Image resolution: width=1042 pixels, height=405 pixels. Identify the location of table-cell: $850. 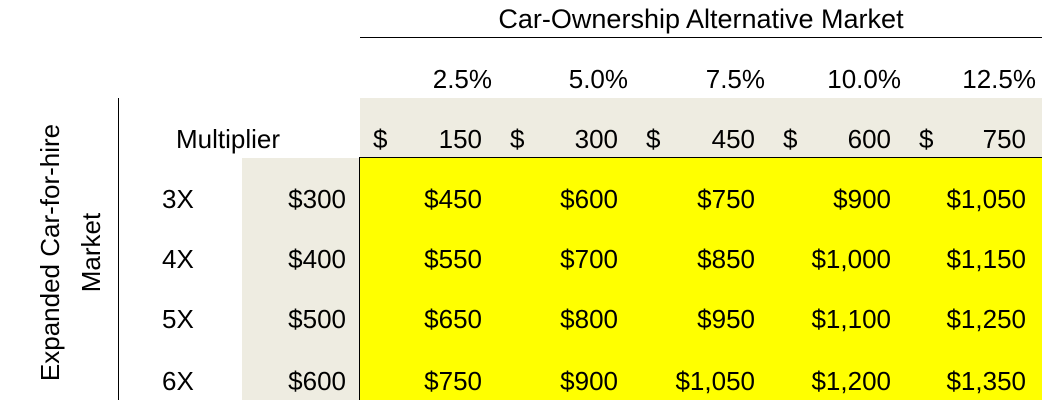
(726, 259).